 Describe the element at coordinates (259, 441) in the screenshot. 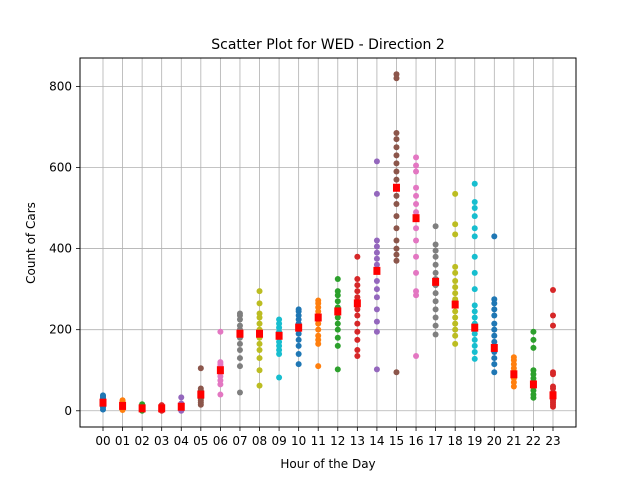

I see `x-tick-label: 08` at that location.